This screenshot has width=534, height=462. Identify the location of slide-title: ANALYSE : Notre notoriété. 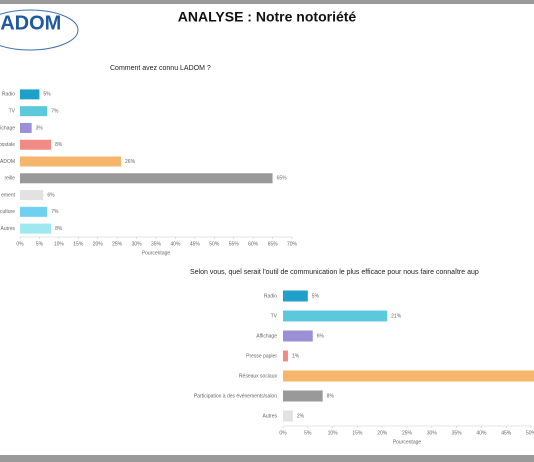
(267, 17).